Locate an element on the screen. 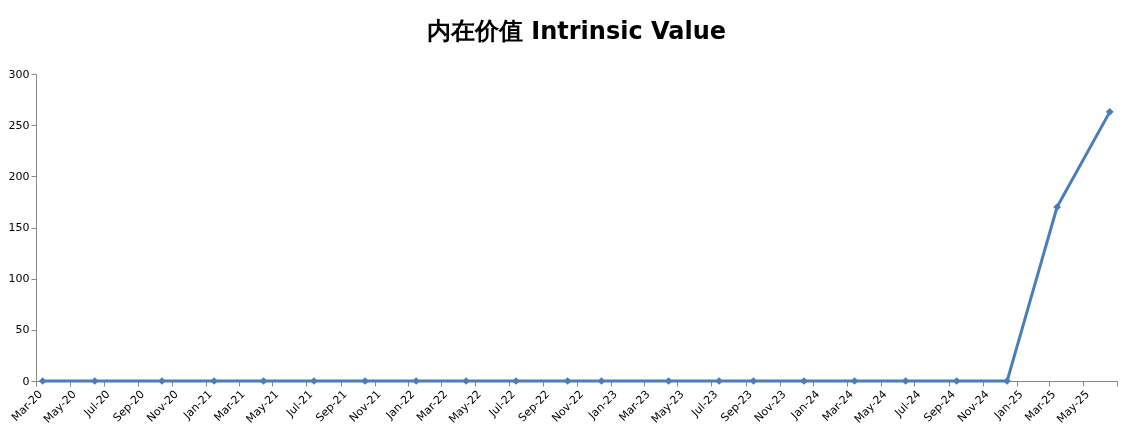 Image resolution: width=1141 pixels, height=441 pixels. y-tick-label: 200 is located at coordinates (19, 176).